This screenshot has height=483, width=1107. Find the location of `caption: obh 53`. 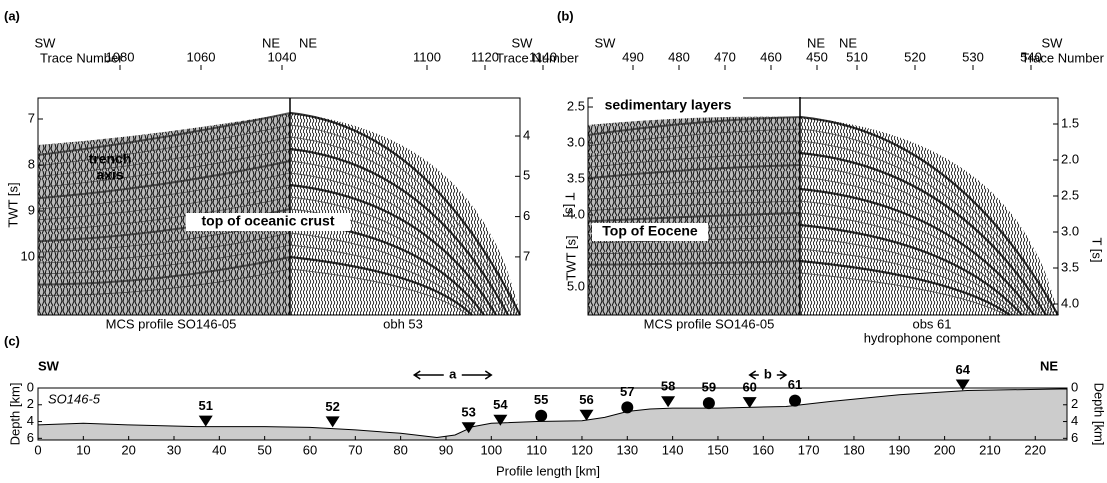

caption: obh 53 is located at coordinates (403, 323).